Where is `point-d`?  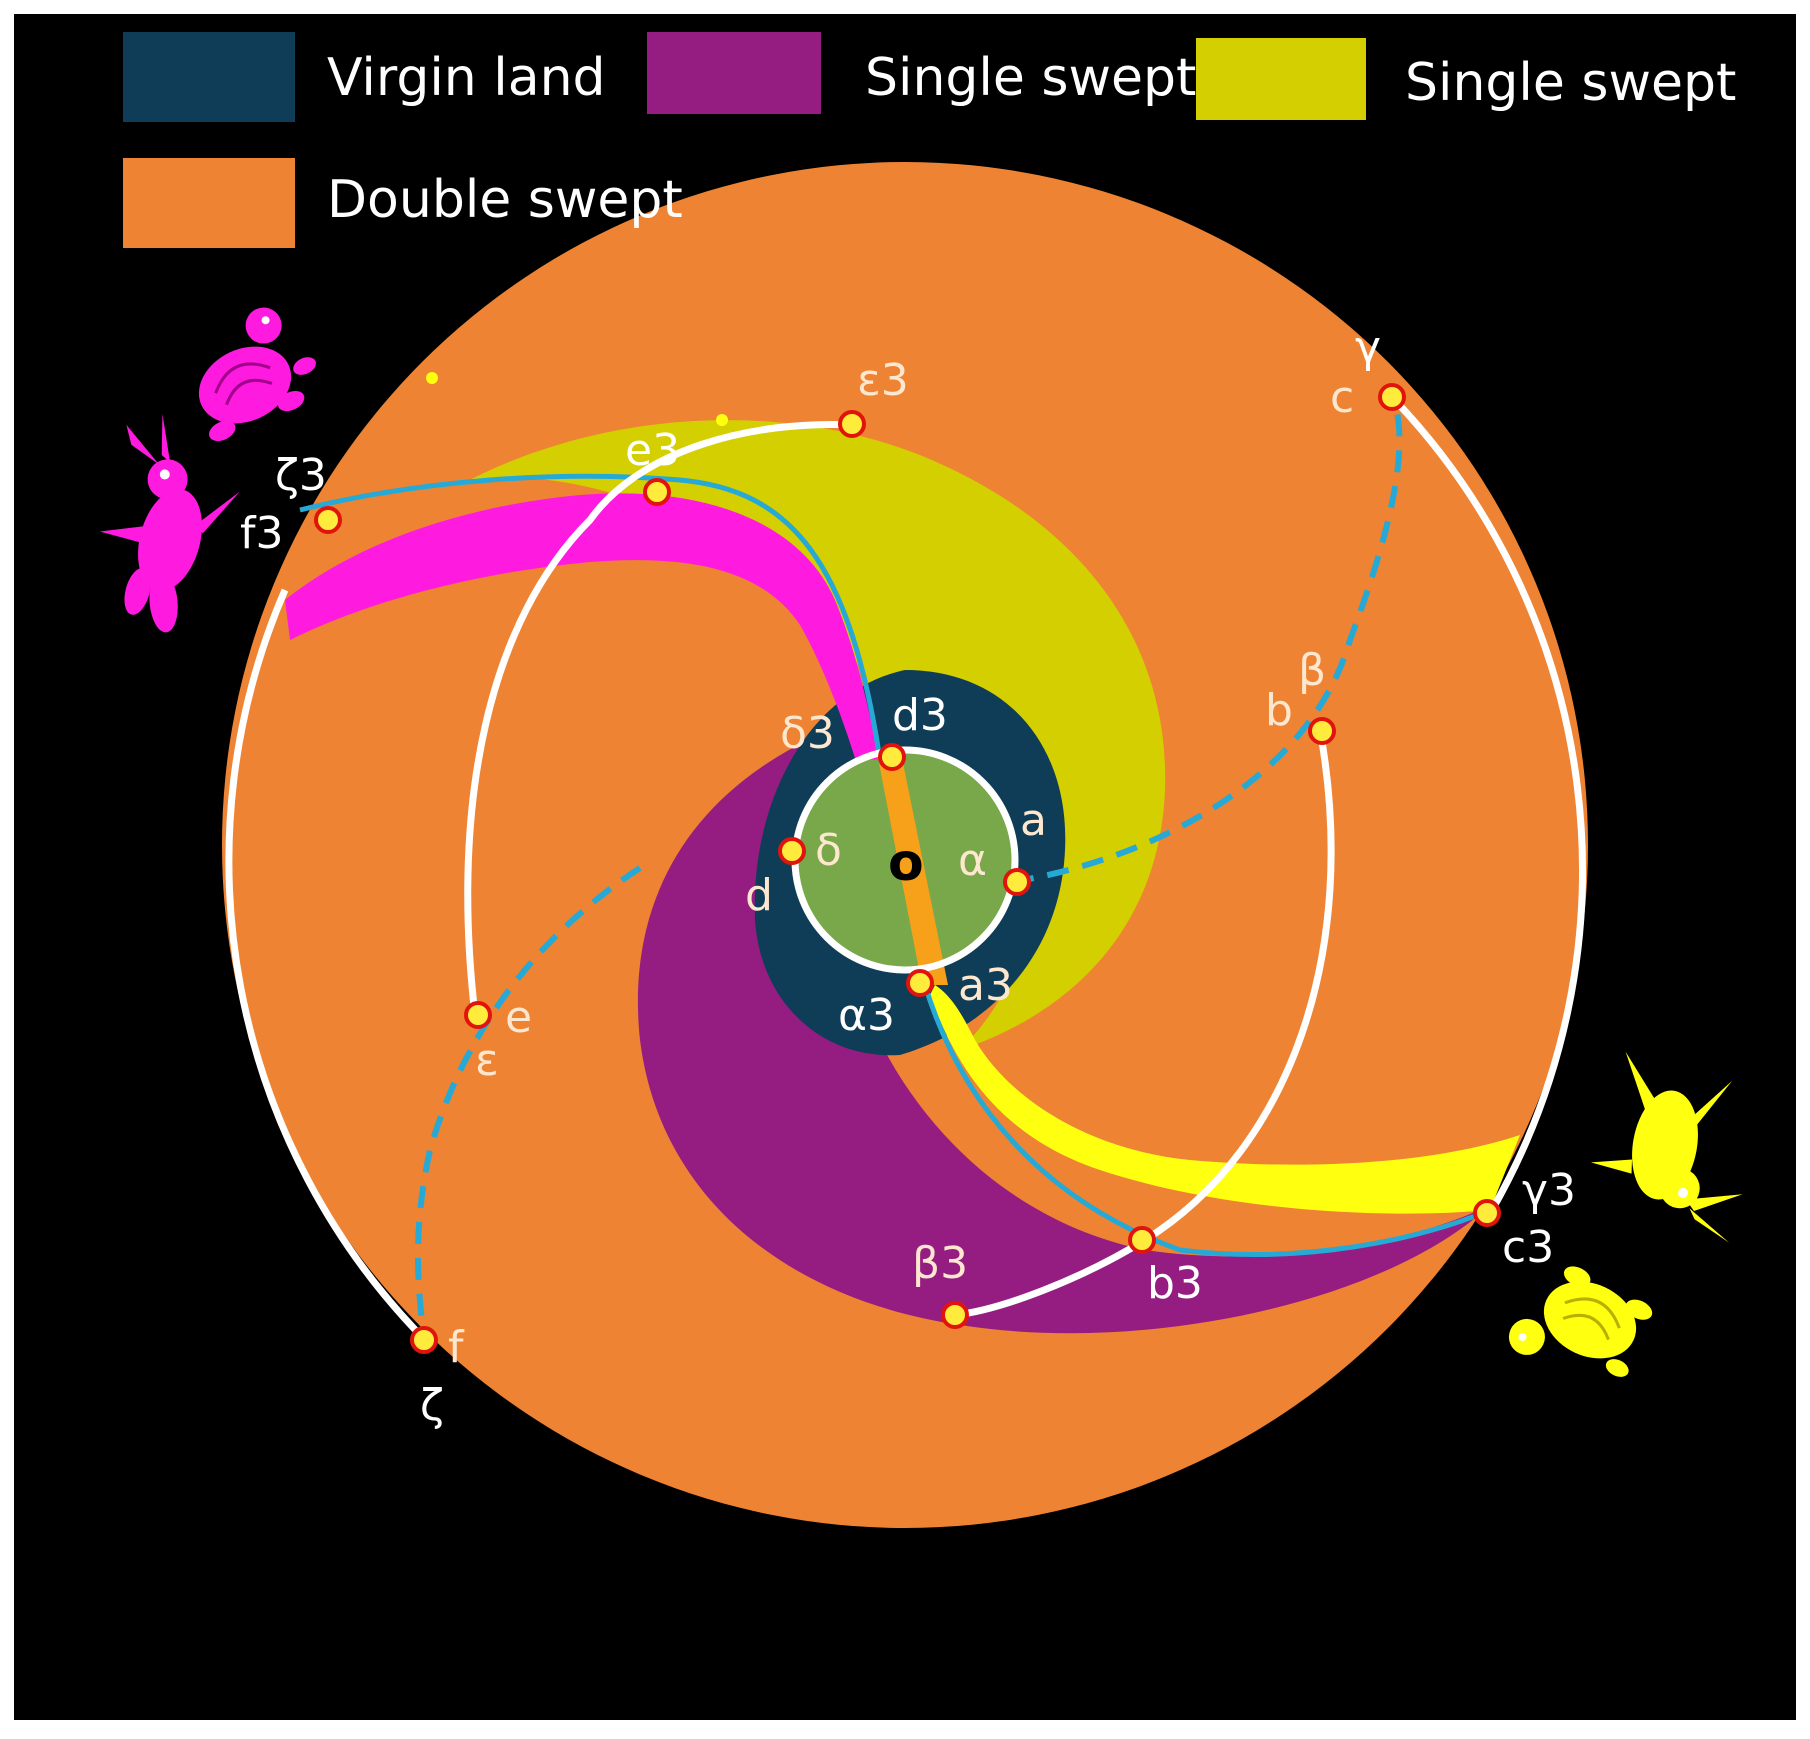 point-d is located at coordinates (792, 851).